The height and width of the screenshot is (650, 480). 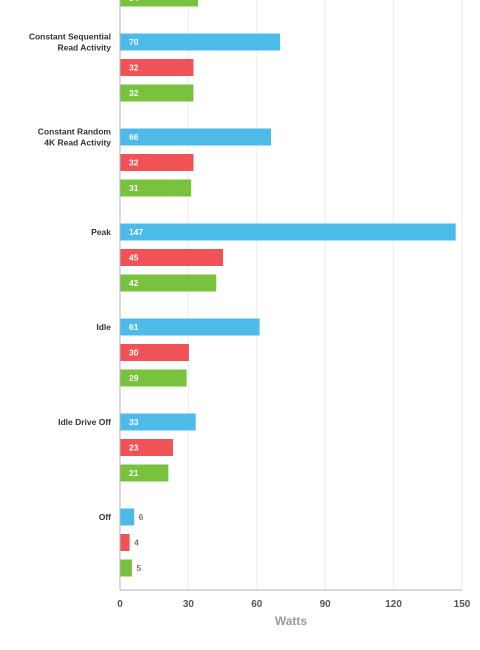 What do you see at coordinates (134, 258) in the screenshot?
I see `bar-value-label: 45` at bounding box center [134, 258].